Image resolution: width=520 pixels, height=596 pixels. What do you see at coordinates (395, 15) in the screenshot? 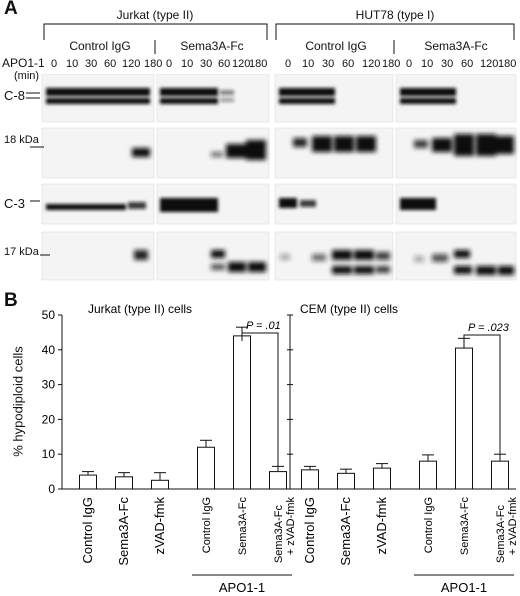
I see `group-hut78-title: HUT78 (type I)` at bounding box center [395, 15].